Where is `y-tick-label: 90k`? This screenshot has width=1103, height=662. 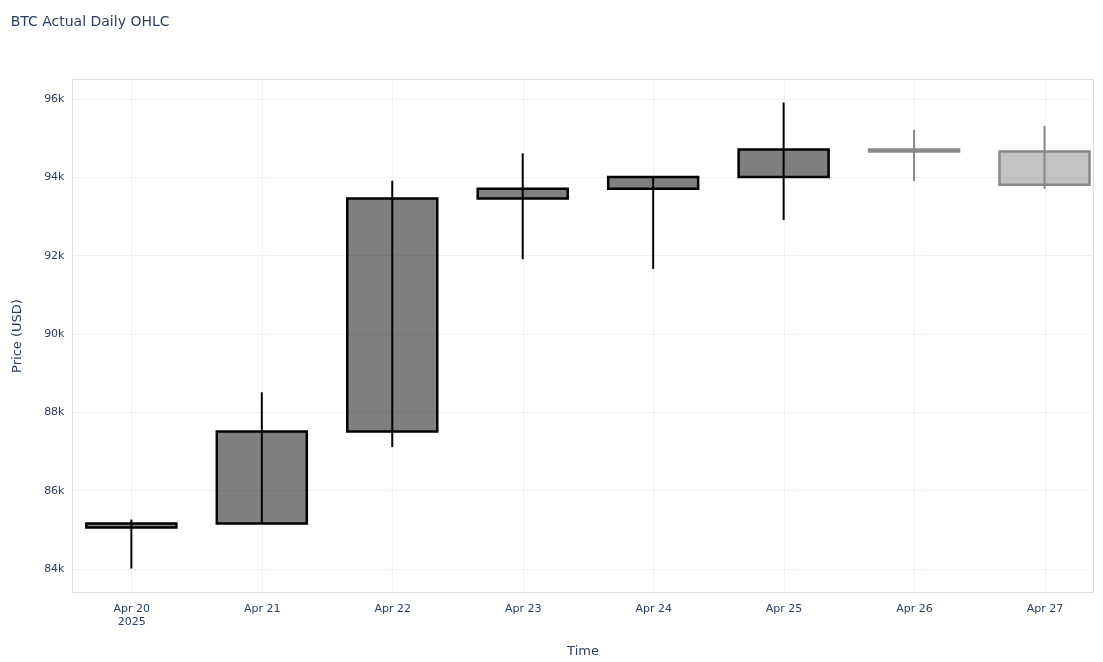 y-tick-label: 90k is located at coordinates (55, 334).